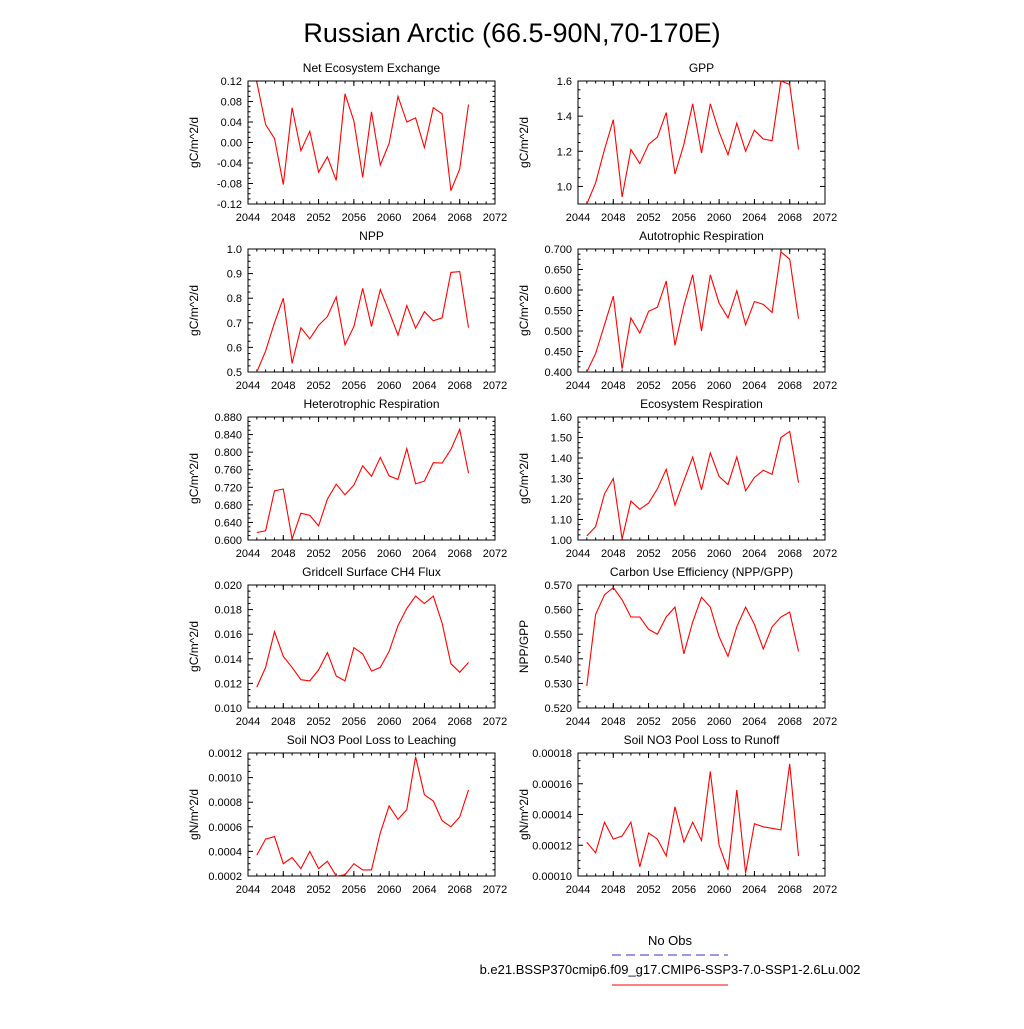  Describe the element at coordinates (552, 816) in the screenshot. I see `y-tick-label: 0.00014` at that location.